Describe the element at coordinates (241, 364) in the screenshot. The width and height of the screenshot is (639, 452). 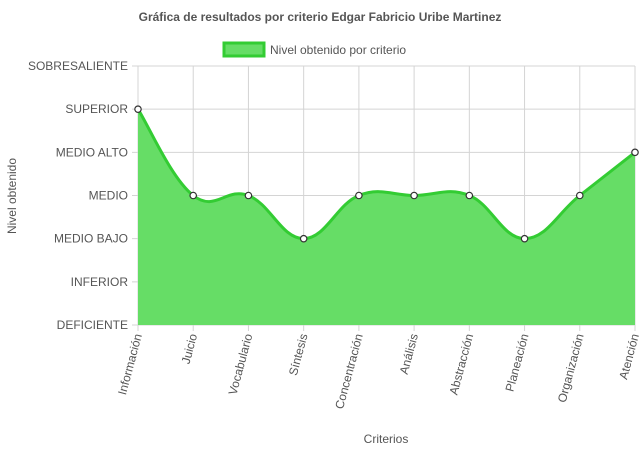
I see `x-tick-label: Vocabulario` at that location.